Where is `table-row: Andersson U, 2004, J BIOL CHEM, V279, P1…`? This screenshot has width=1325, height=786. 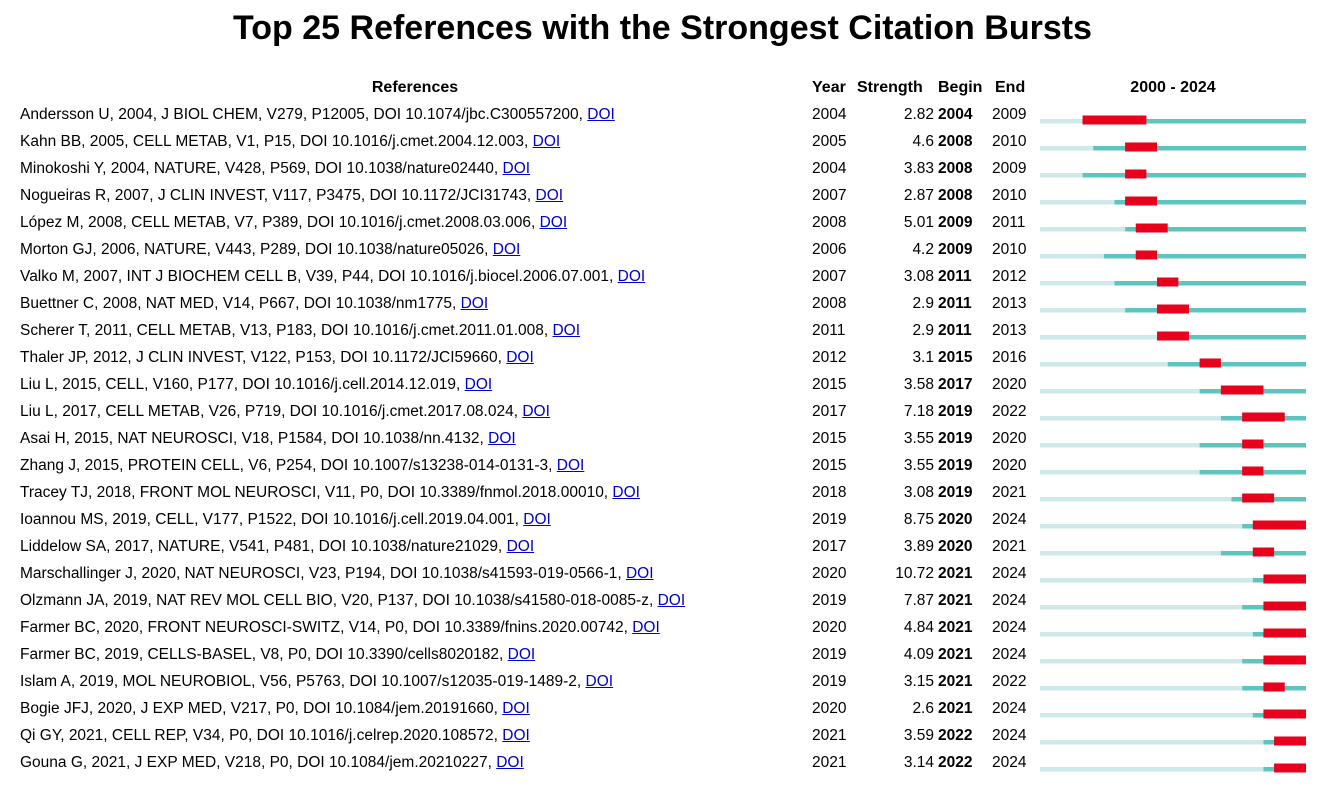 table-row: Andersson U, 2004, J BIOL CHEM, V279, P1… is located at coordinates (662, 114).